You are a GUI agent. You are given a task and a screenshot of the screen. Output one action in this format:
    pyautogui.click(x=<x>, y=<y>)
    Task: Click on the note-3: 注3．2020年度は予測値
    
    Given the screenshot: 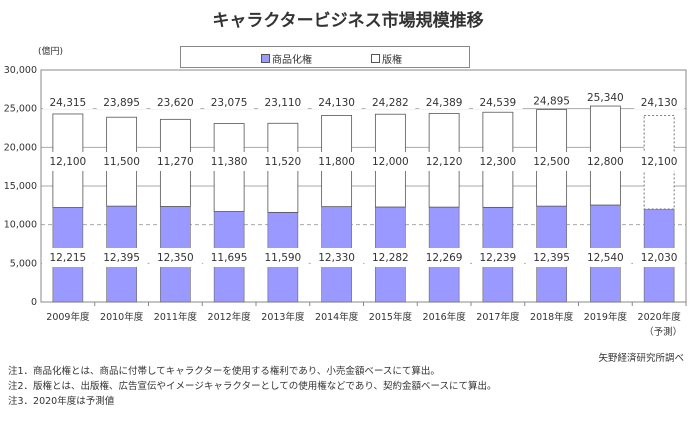 What is the action you would take?
    pyautogui.click(x=61, y=401)
    